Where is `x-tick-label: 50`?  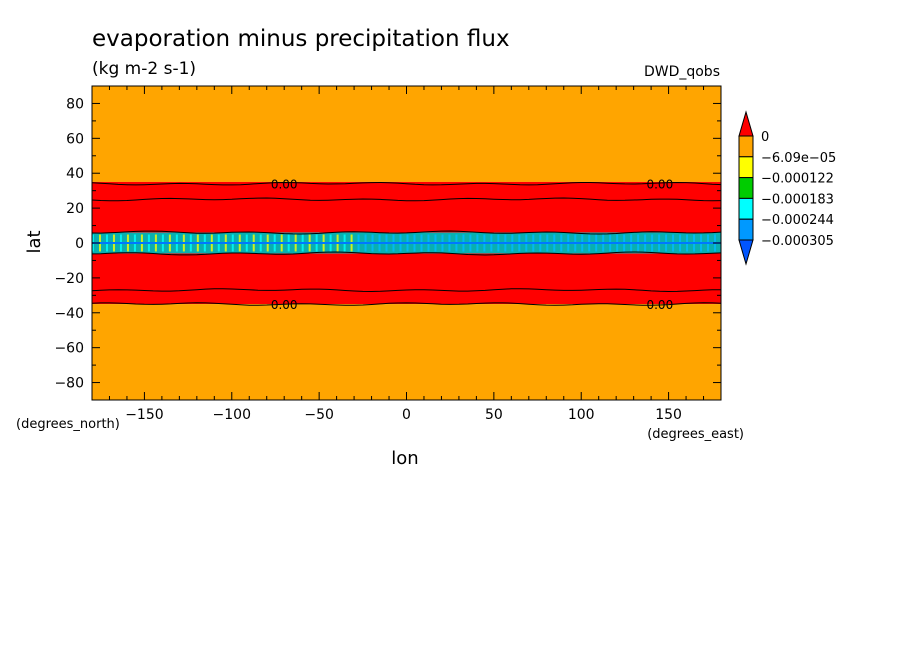
x-tick-label: 50 is located at coordinates (494, 415).